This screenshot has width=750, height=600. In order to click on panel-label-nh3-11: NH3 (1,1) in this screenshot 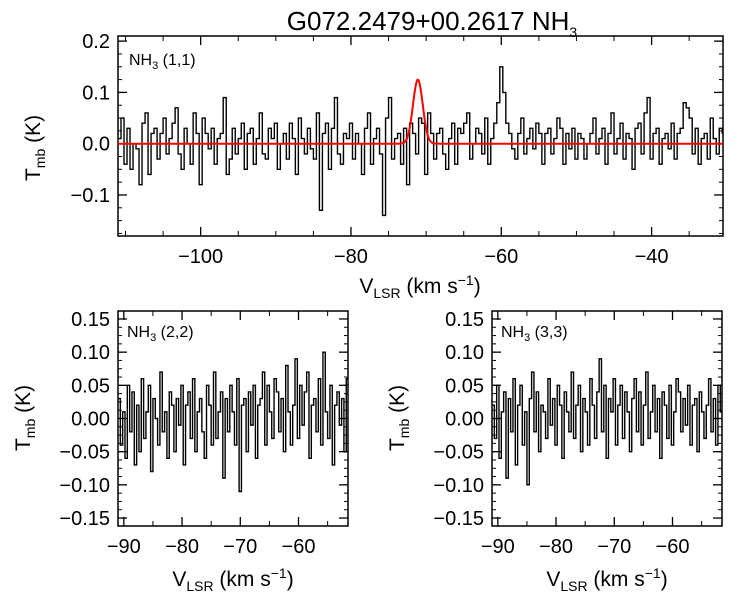, I will do `click(162, 62)`.